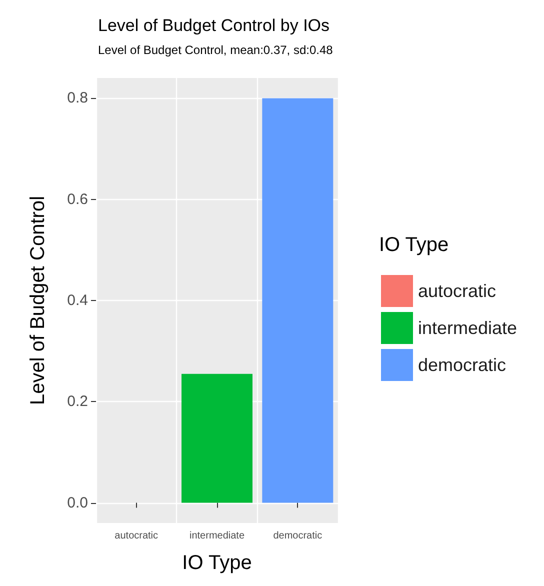 This screenshot has height=586, width=544. What do you see at coordinates (77, 300) in the screenshot?
I see `y-tick-label: 0.4` at bounding box center [77, 300].